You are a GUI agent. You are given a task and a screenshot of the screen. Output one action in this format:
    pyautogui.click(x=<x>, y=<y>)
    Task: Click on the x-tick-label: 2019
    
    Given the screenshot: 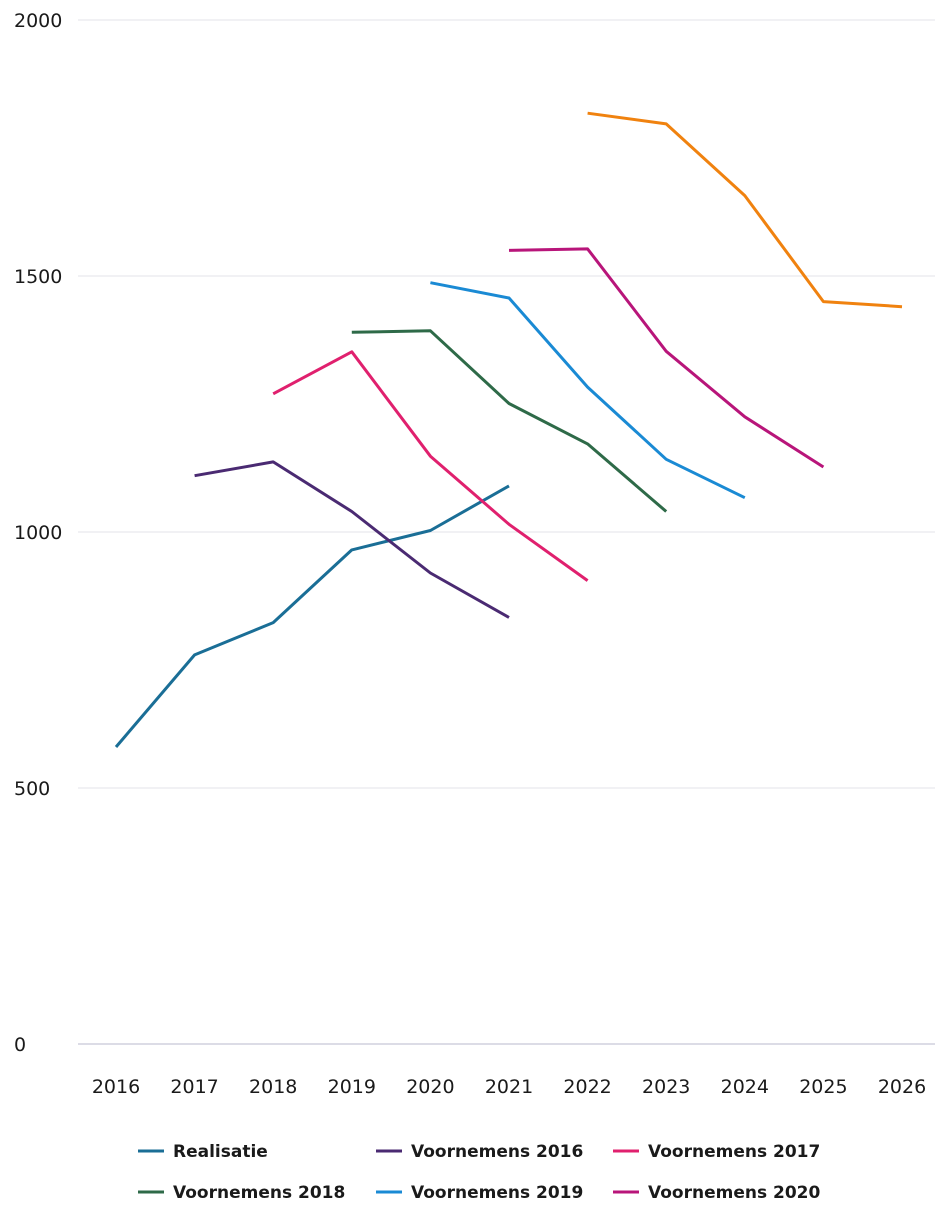 What is the action you would take?
    pyautogui.click(x=352, y=1087)
    